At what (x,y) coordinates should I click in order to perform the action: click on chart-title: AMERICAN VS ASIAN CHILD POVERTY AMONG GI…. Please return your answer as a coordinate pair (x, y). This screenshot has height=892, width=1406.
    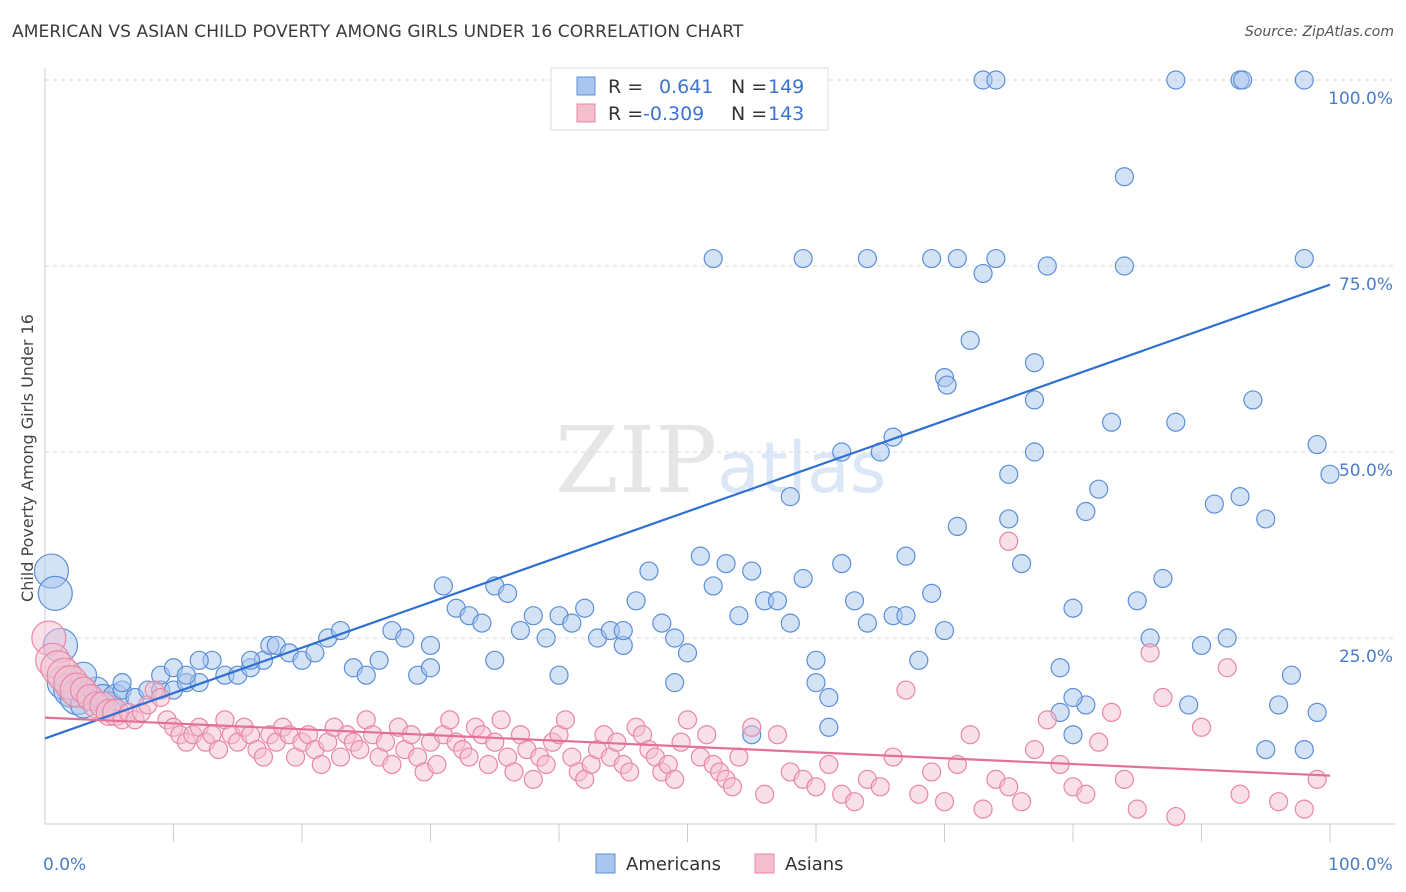
    Looking at the image, I should click on (378, 32).